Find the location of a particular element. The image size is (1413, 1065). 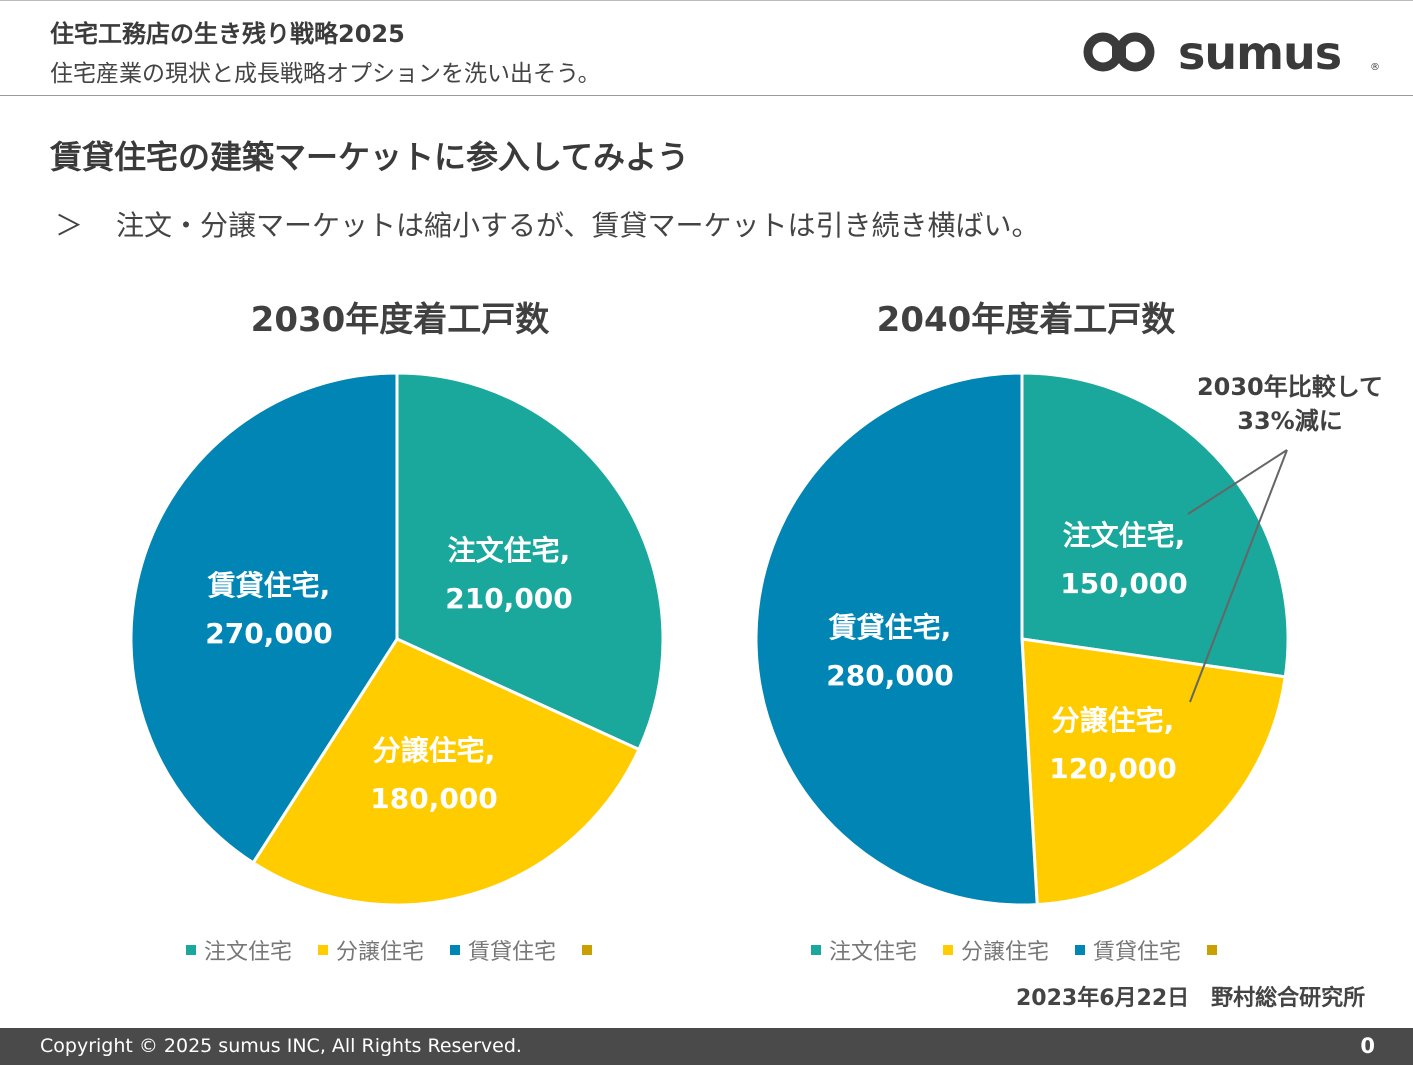

slice-value-chintai: 270,000 is located at coordinates (269, 633).